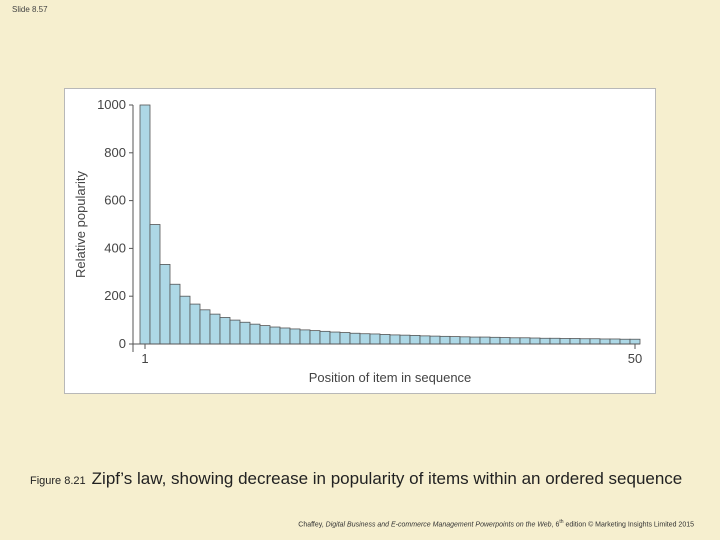  I want to click on y-tick-label-0: 0, so click(122, 343).